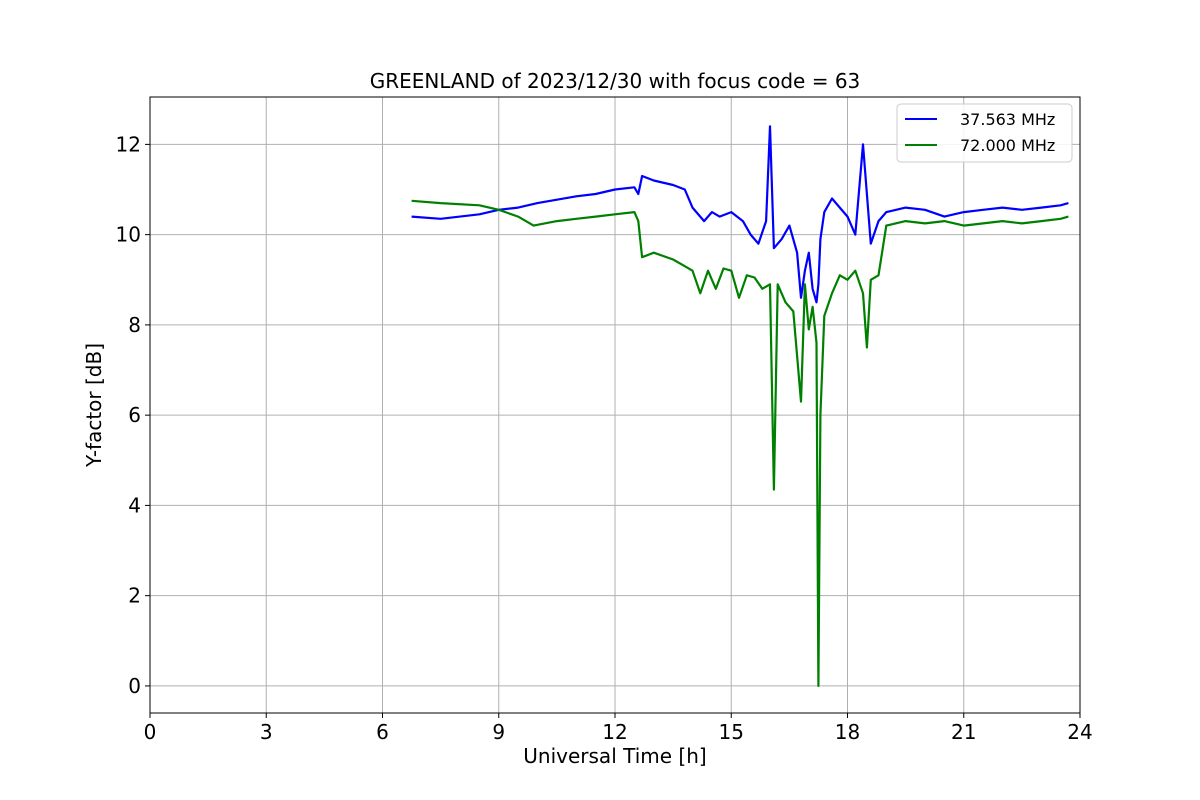 Image resolution: width=1200 pixels, height=800 pixels. Describe the element at coordinates (498, 732) in the screenshot. I see `x-tick-label: 9` at that location.